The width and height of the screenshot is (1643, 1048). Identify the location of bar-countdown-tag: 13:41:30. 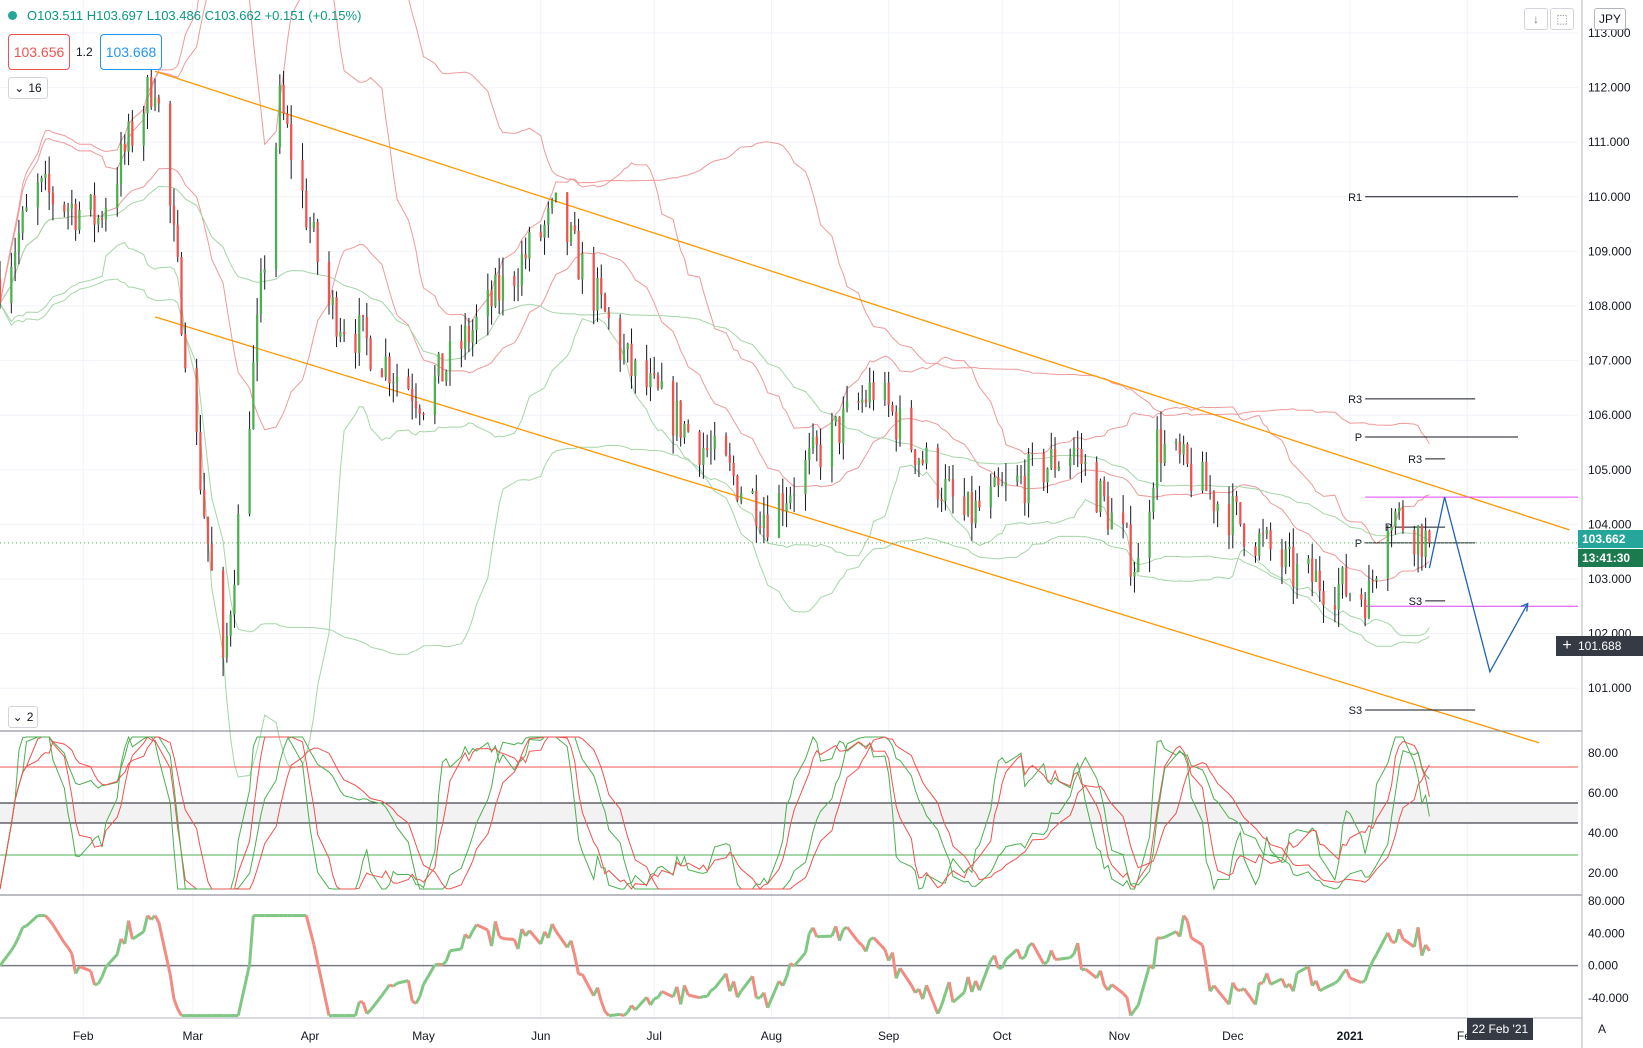
(1610, 558).